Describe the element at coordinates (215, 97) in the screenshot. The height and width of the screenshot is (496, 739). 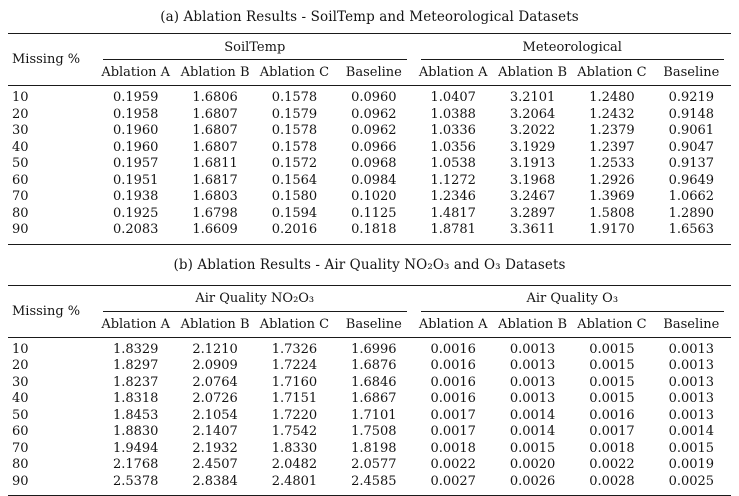
I see `value-cell: 1.6806` at that location.